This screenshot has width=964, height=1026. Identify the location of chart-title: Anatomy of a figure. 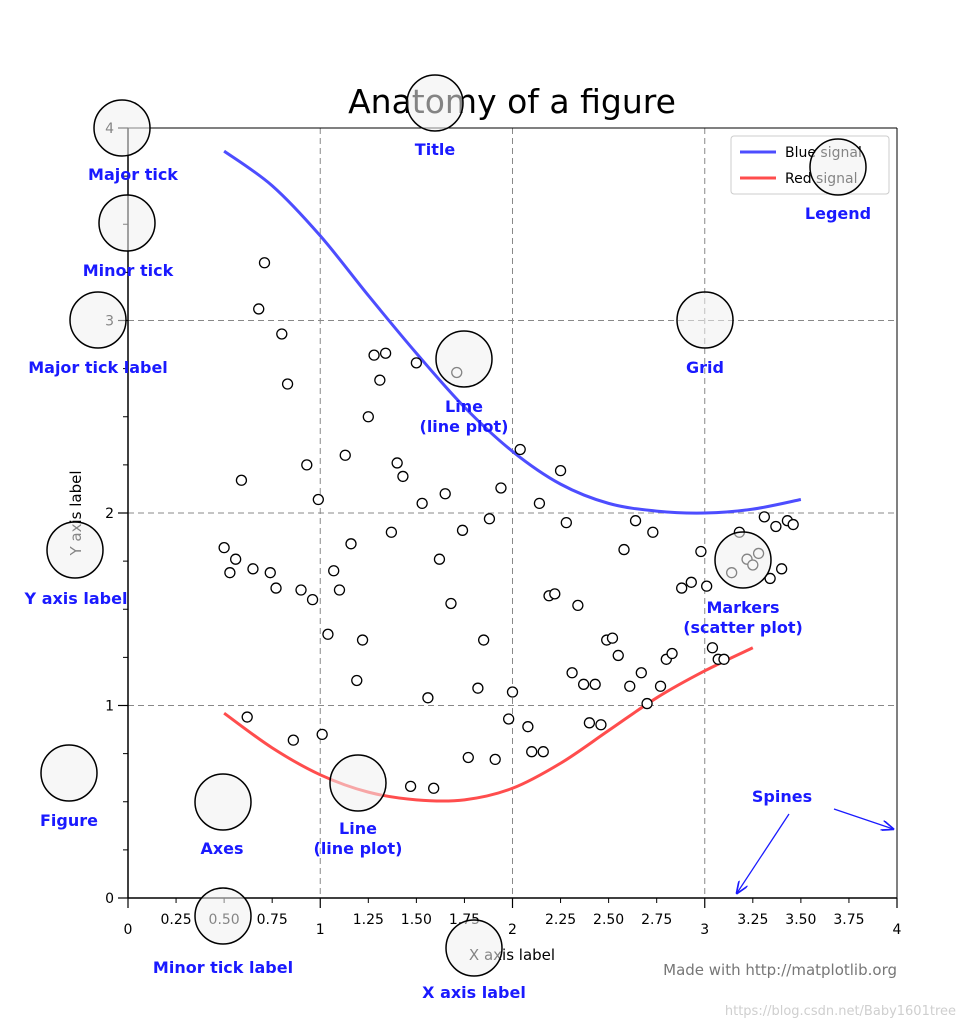
(512, 101).